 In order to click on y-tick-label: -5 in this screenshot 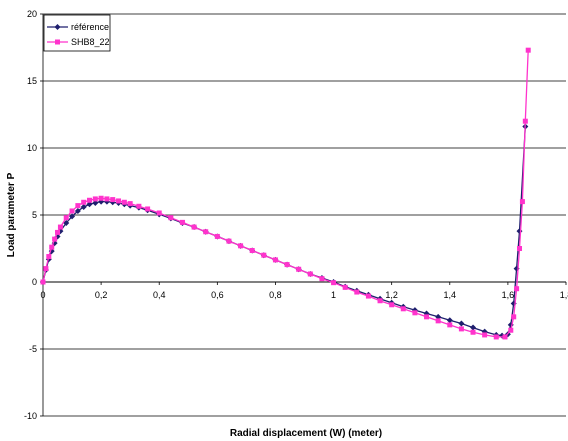, I will do `click(33, 349)`.